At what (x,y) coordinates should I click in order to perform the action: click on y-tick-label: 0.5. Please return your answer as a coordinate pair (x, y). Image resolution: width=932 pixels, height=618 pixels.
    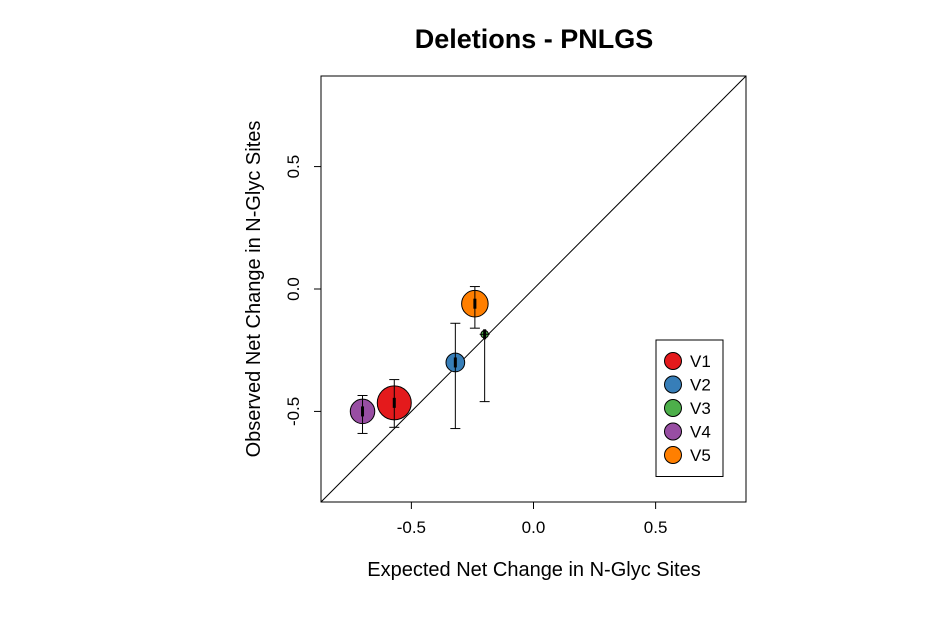
    Looking at the image, I should click on (293, 167).